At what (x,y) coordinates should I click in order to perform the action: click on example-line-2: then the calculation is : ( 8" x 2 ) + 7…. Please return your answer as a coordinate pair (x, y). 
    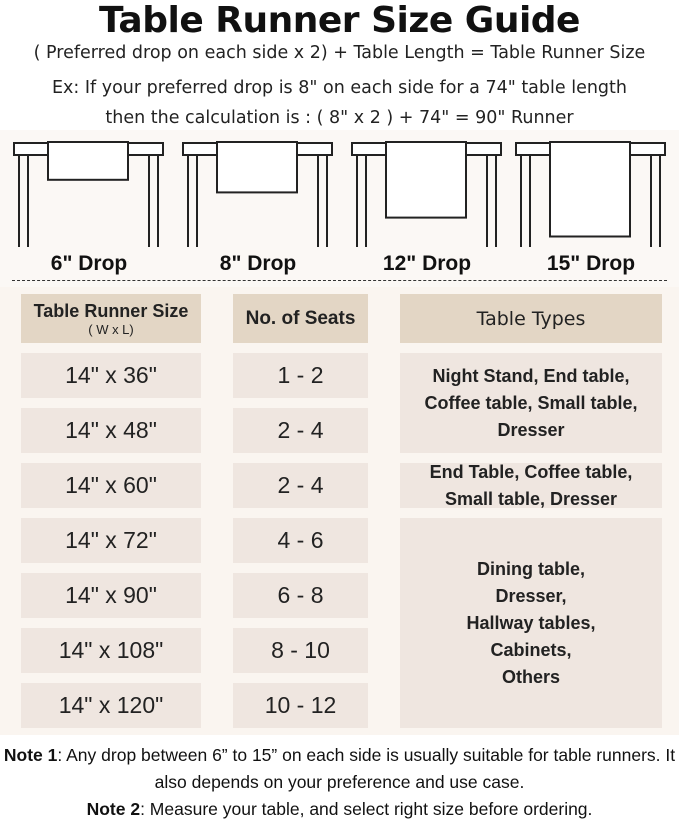
    Looking at the image, I should click on (339, 118).